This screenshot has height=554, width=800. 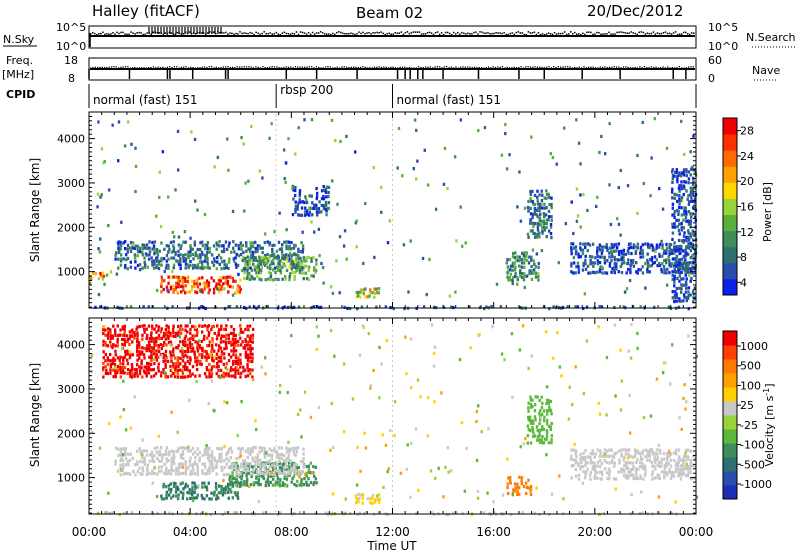 I want to click on nsky-label: N.Sky, so click(x=19, y=39).